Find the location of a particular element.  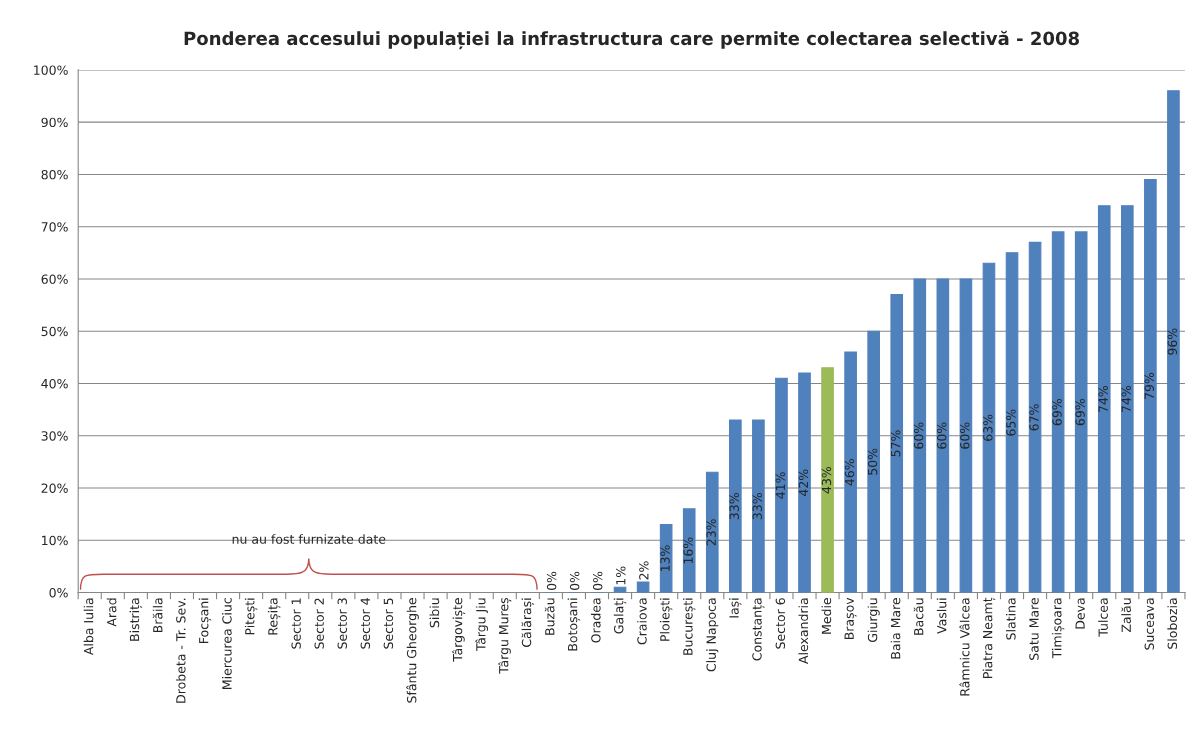

x-tick-label: Bacău is located at coordinates (918, 616).